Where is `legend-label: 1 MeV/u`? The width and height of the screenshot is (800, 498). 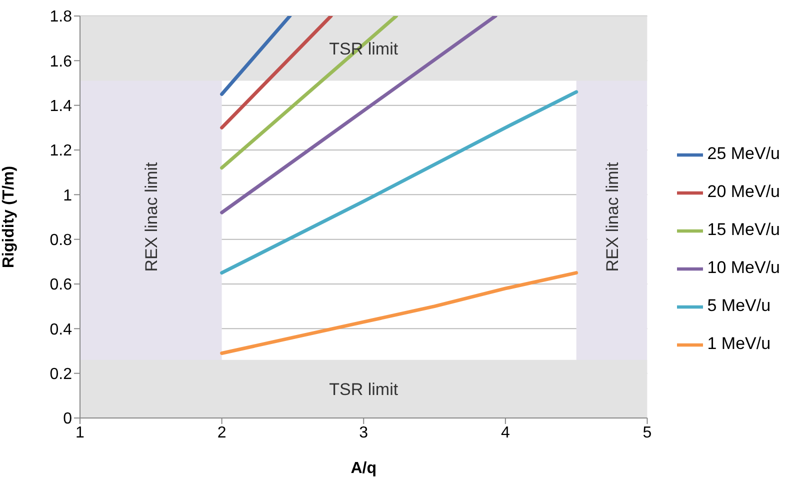
legend-label: 1 MeV/u is located at coordinates (739, 343).